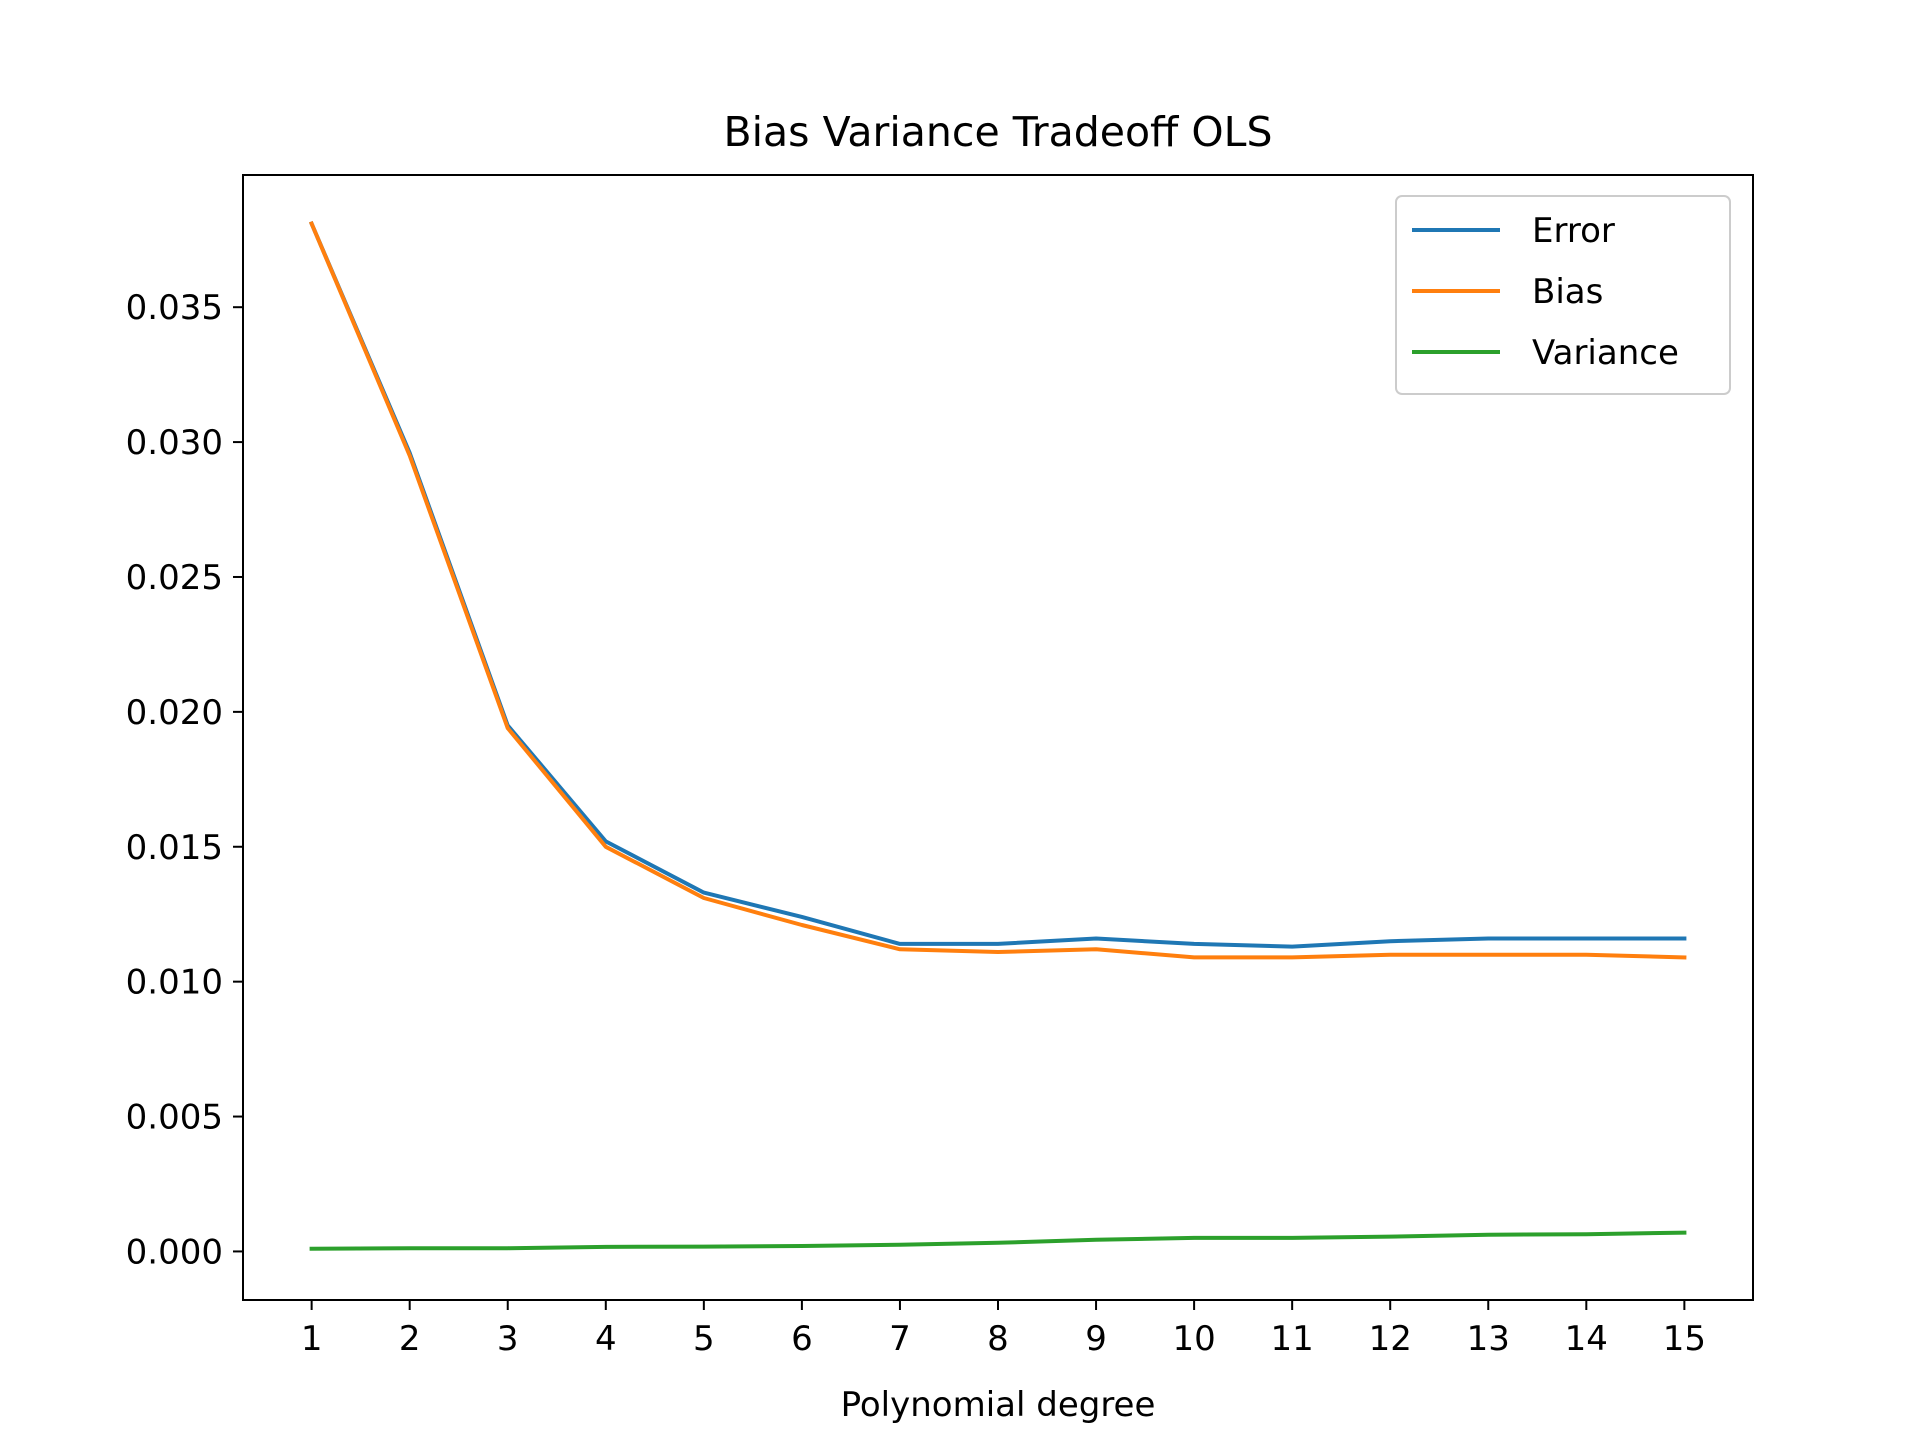  Describe the element at coordinates (1390, 1339) in the screenshot. I see `x-tick-label: 12` at that location.